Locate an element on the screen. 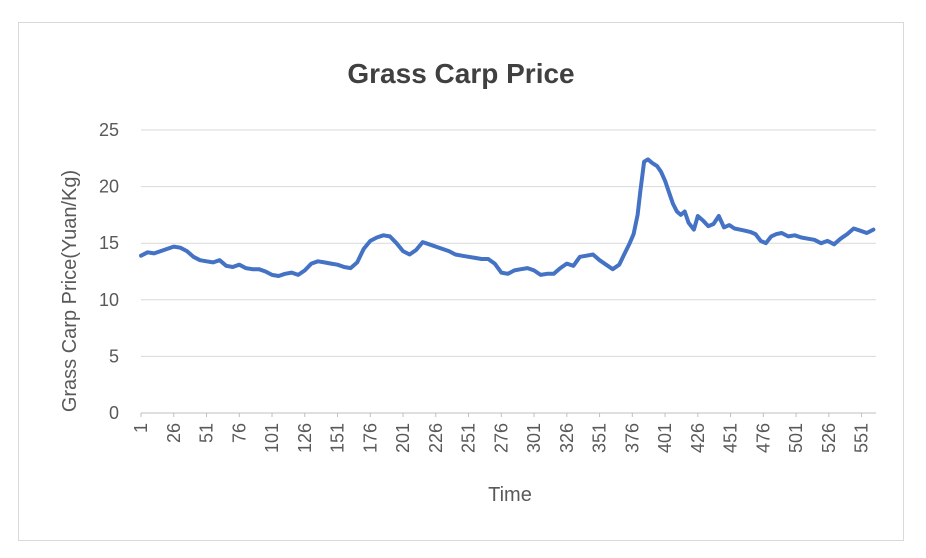 The width and height of the screenshot is (926, 558). x-axis-title: Time is located at coordinates (510, 495).